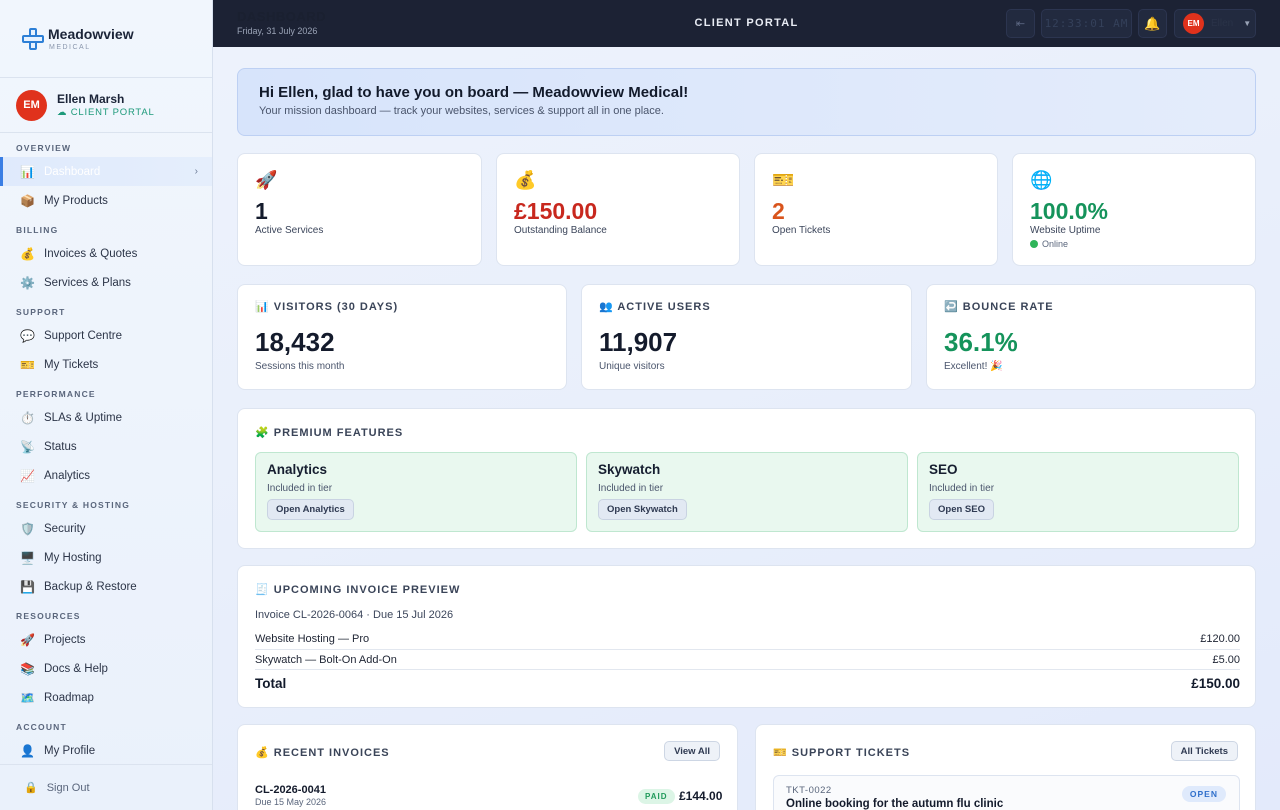 The width and height of the screenshot is (1280, 810). I want to click on section-title: 🧾 UPCOMING INVOICE PREVIEW, so click(358, 590).